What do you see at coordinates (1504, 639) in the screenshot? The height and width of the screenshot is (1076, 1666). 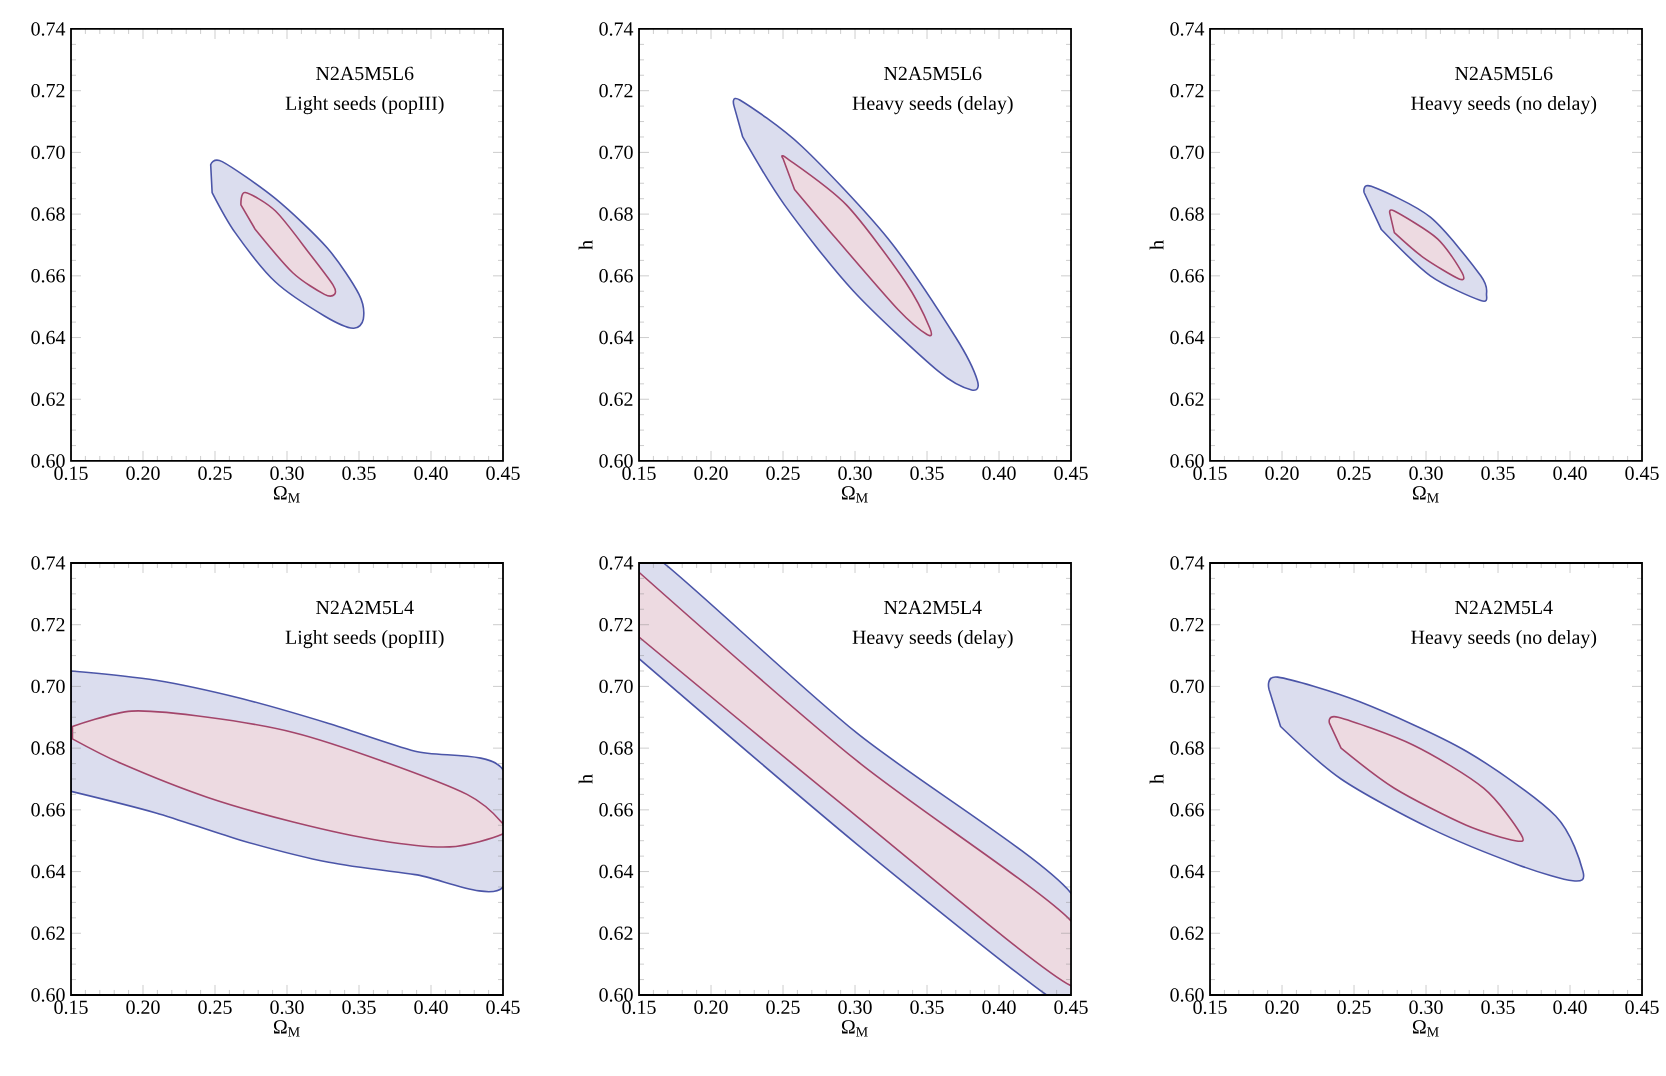 I see `annotation: Heavy seeds (no delay)` at bounding box center [1504, 639].